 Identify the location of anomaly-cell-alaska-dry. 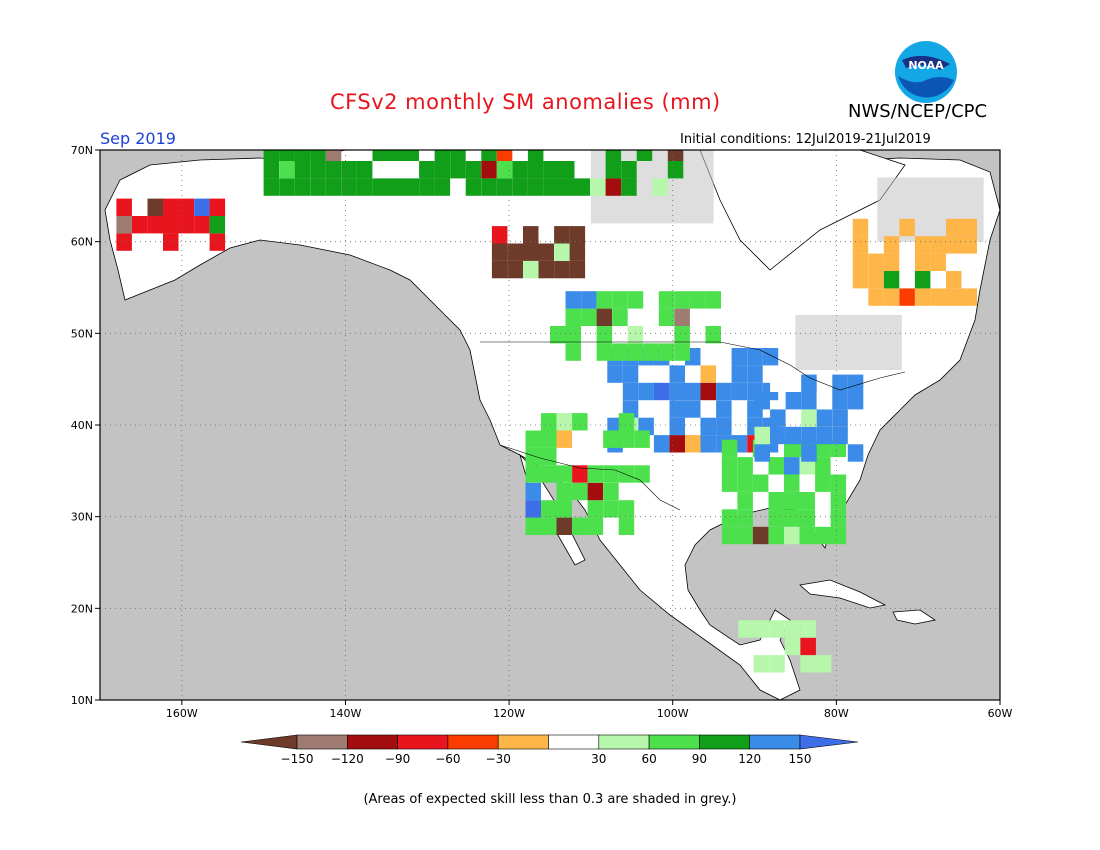
(171, 207).